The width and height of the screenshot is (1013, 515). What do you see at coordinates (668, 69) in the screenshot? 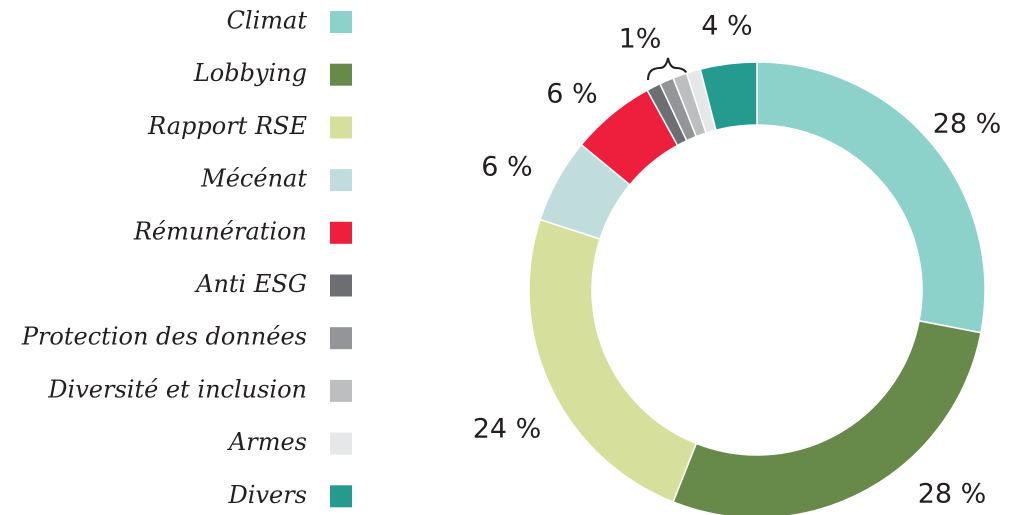
I see `group-brace` at bounding box center [668, 69].